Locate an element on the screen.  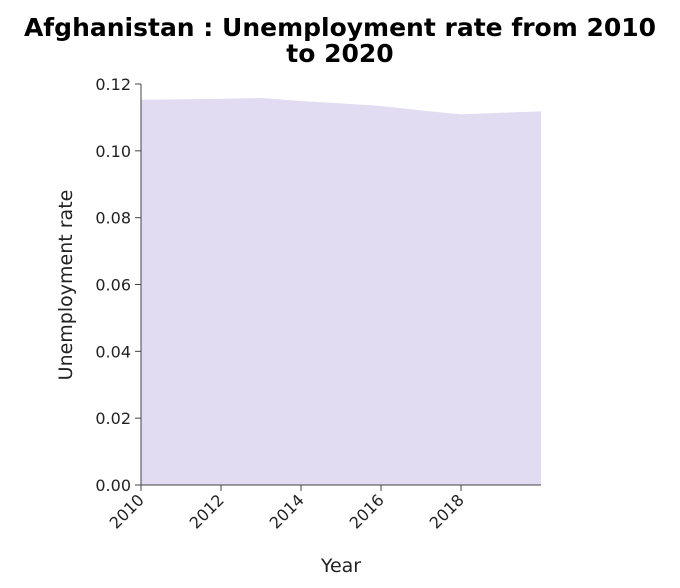
x-tick-label: 2012 is located at coordinates (207, 511).